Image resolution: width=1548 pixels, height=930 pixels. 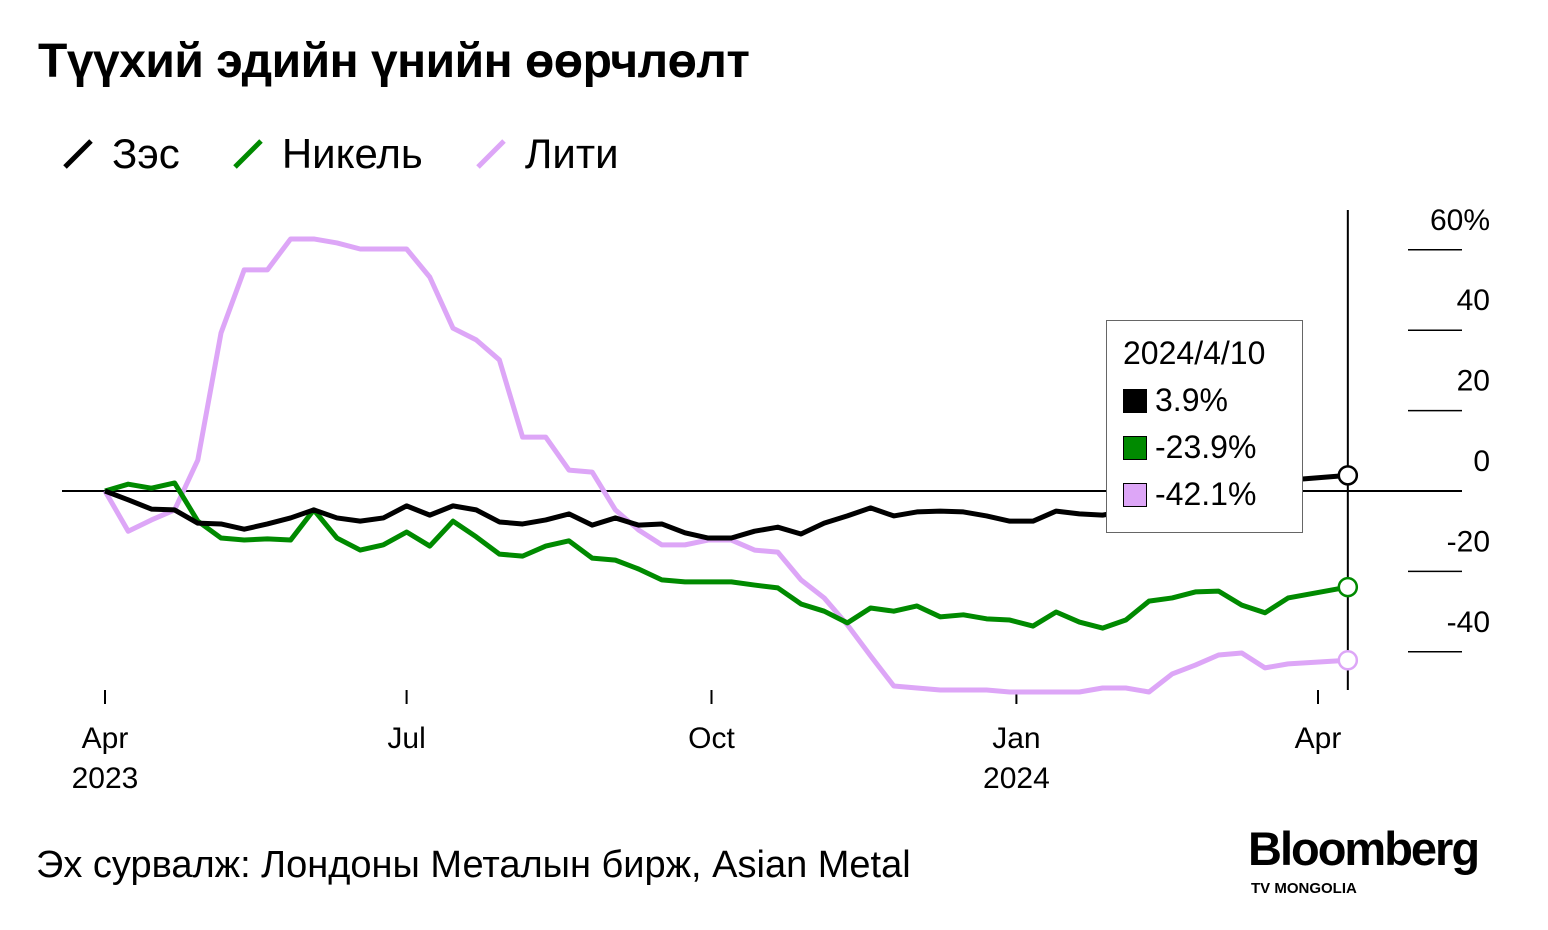 What do you see at coordinates (1348, 475) in the screenshot?
I see `copper-end-marker` at bounding box center [1348, 475].